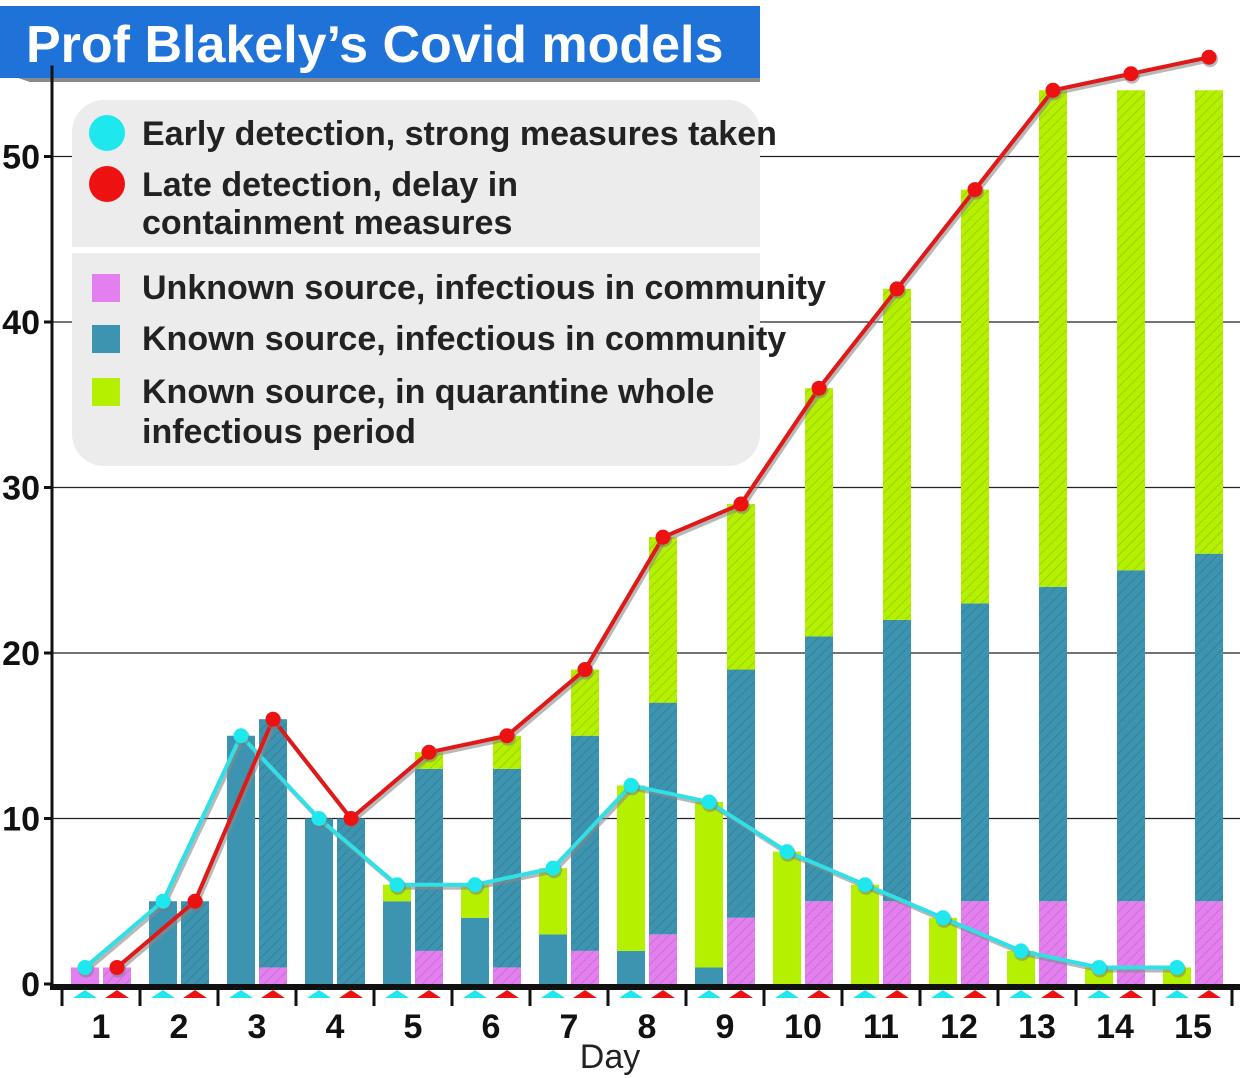  I want to click on point-early-day2, so click(163, 901).